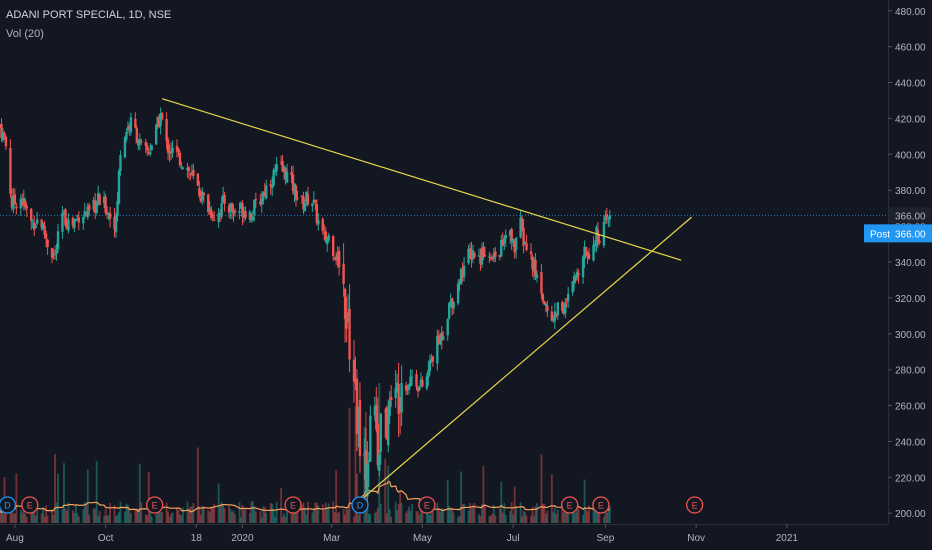 The width and height of the screenshot is (932, 550). What do you see at coordinates (332, 538) in the screenshot?
I see `x-tick-label: Mar` at bounding box center [332, 538].